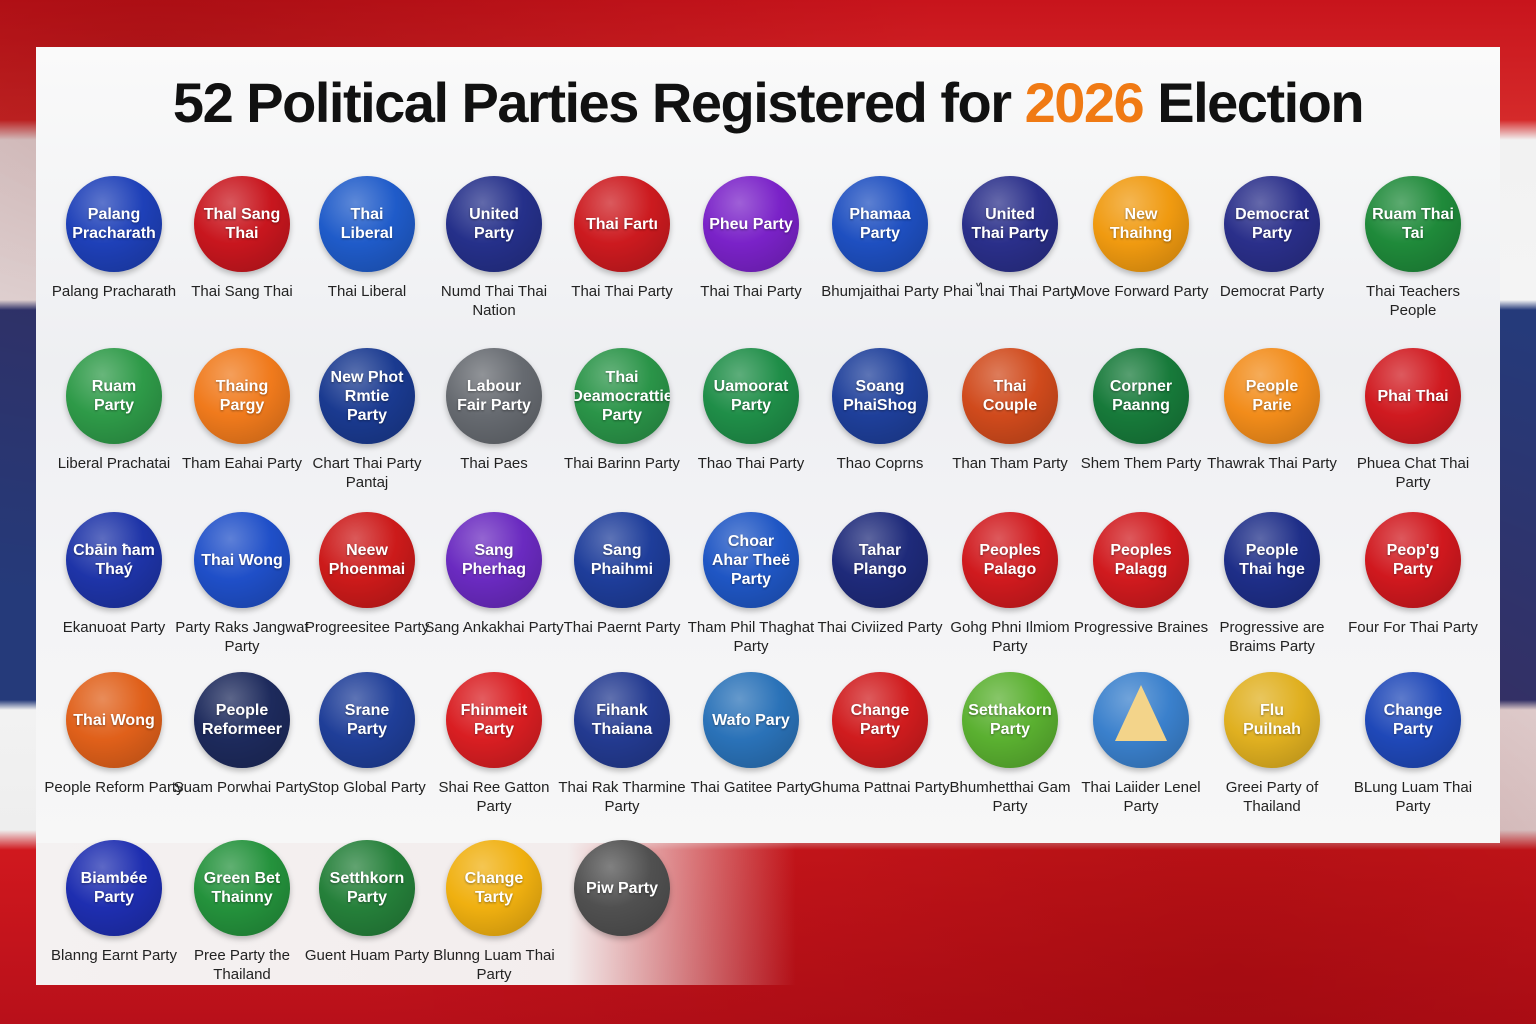 Image resolution: width=1536 pixels, height=1024 pixels. I want to click on party-logo-text: Green Bet Thainny, so click(242, 888).